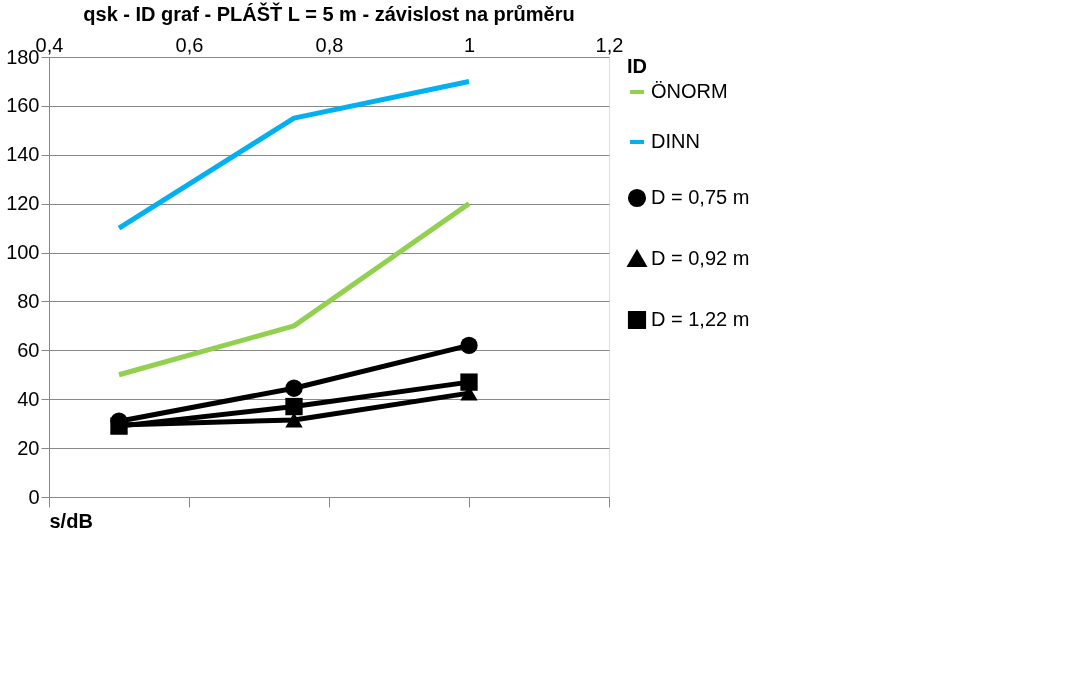 This screenshot has width=1091, height=682. Describe the element at coordinates (609, 44) in the screenshot. I see `x-tick-label: 1,2` at that location.